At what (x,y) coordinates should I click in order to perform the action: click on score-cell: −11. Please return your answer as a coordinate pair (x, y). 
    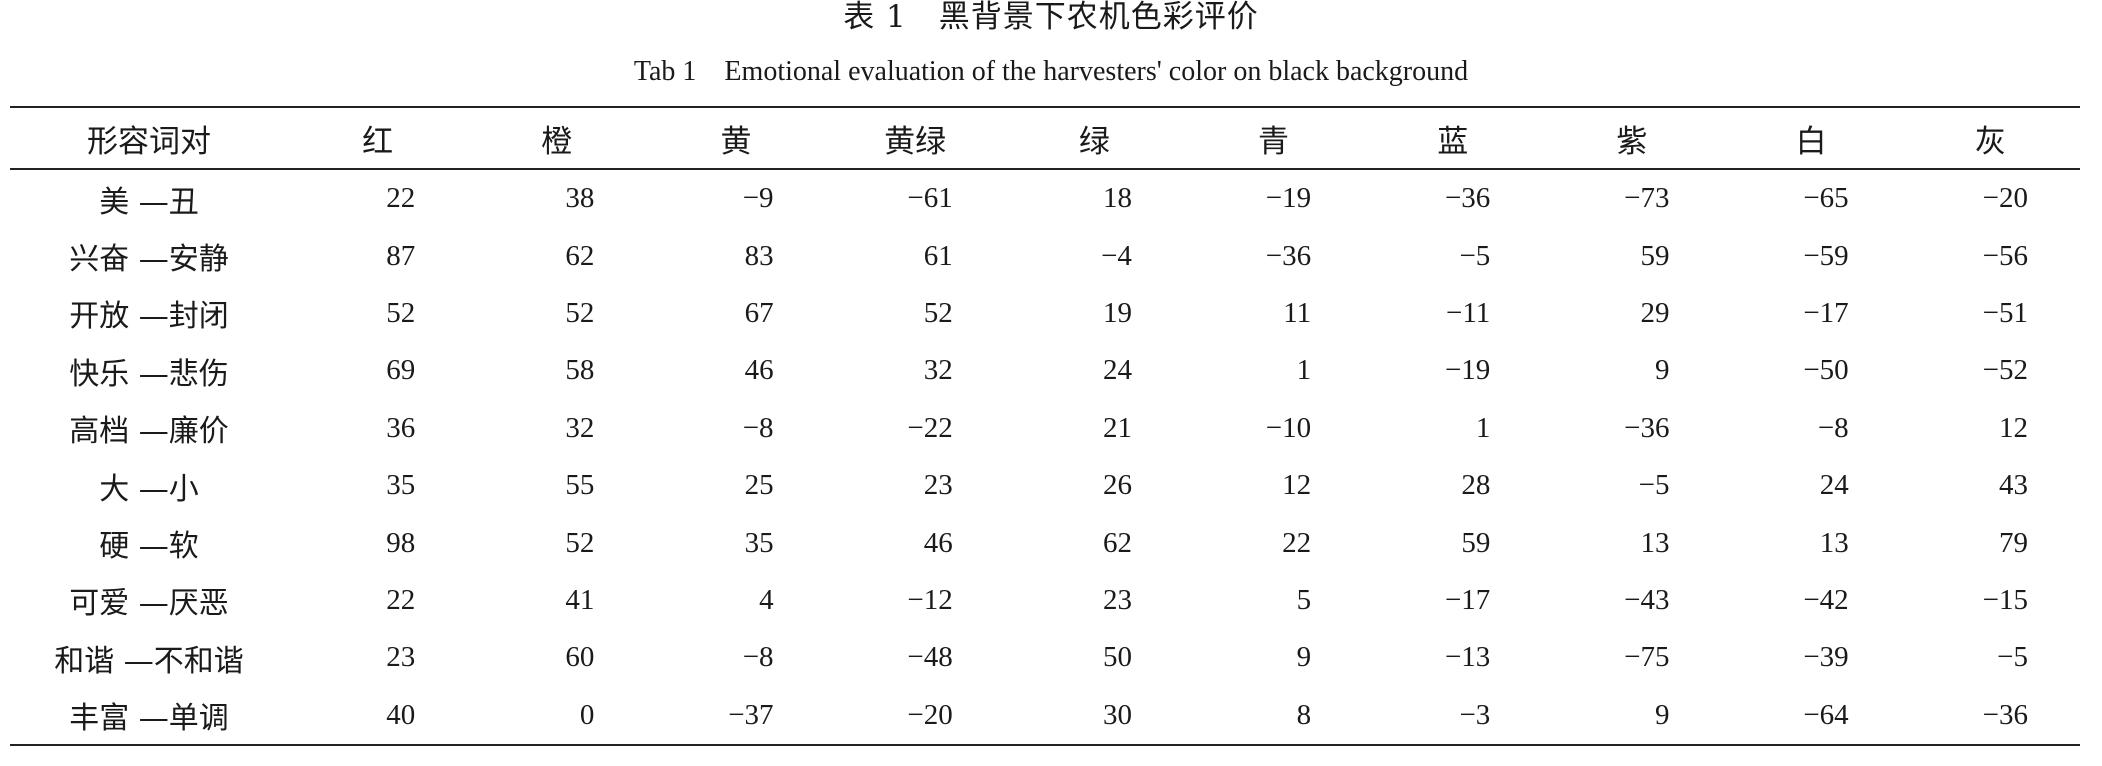
    Looking at the image, I should click on (1468, 312).